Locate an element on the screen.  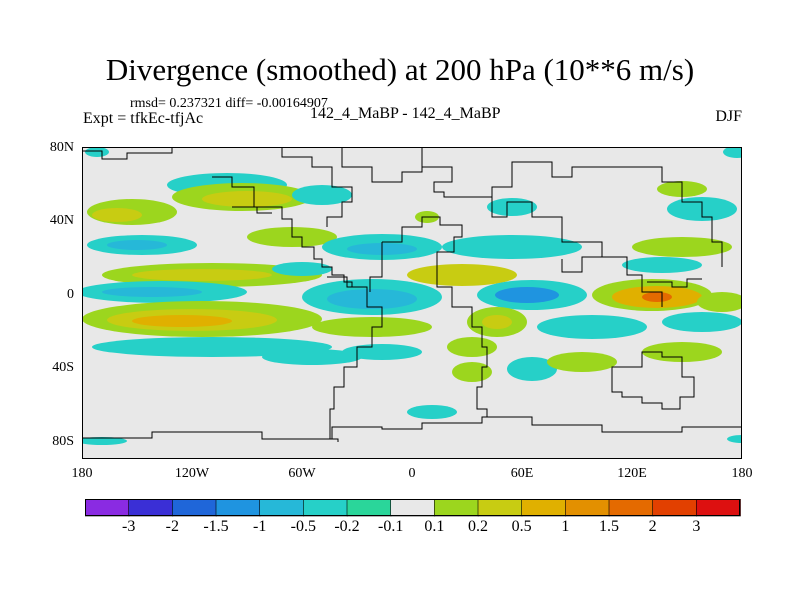
runs-label: 142_4_MaBP - 142_4_MaBP is located at coordinates (405, 113).